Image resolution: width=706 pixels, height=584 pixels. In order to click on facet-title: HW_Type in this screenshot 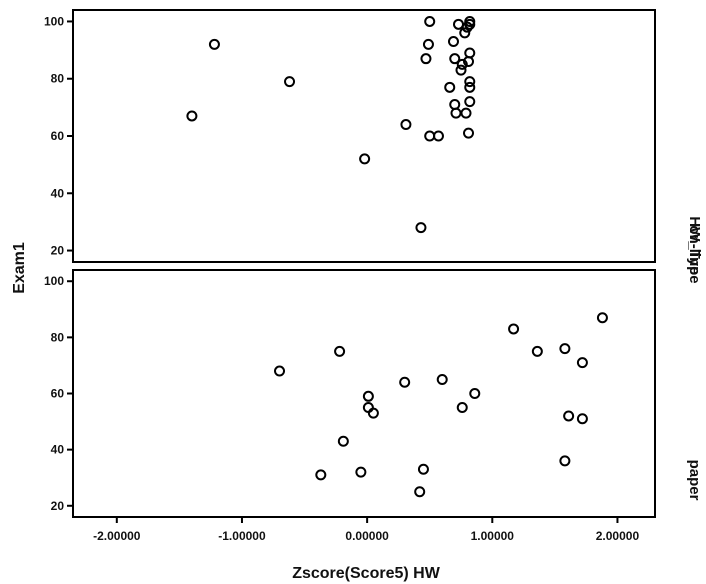, I will do `click(694, 249)`.